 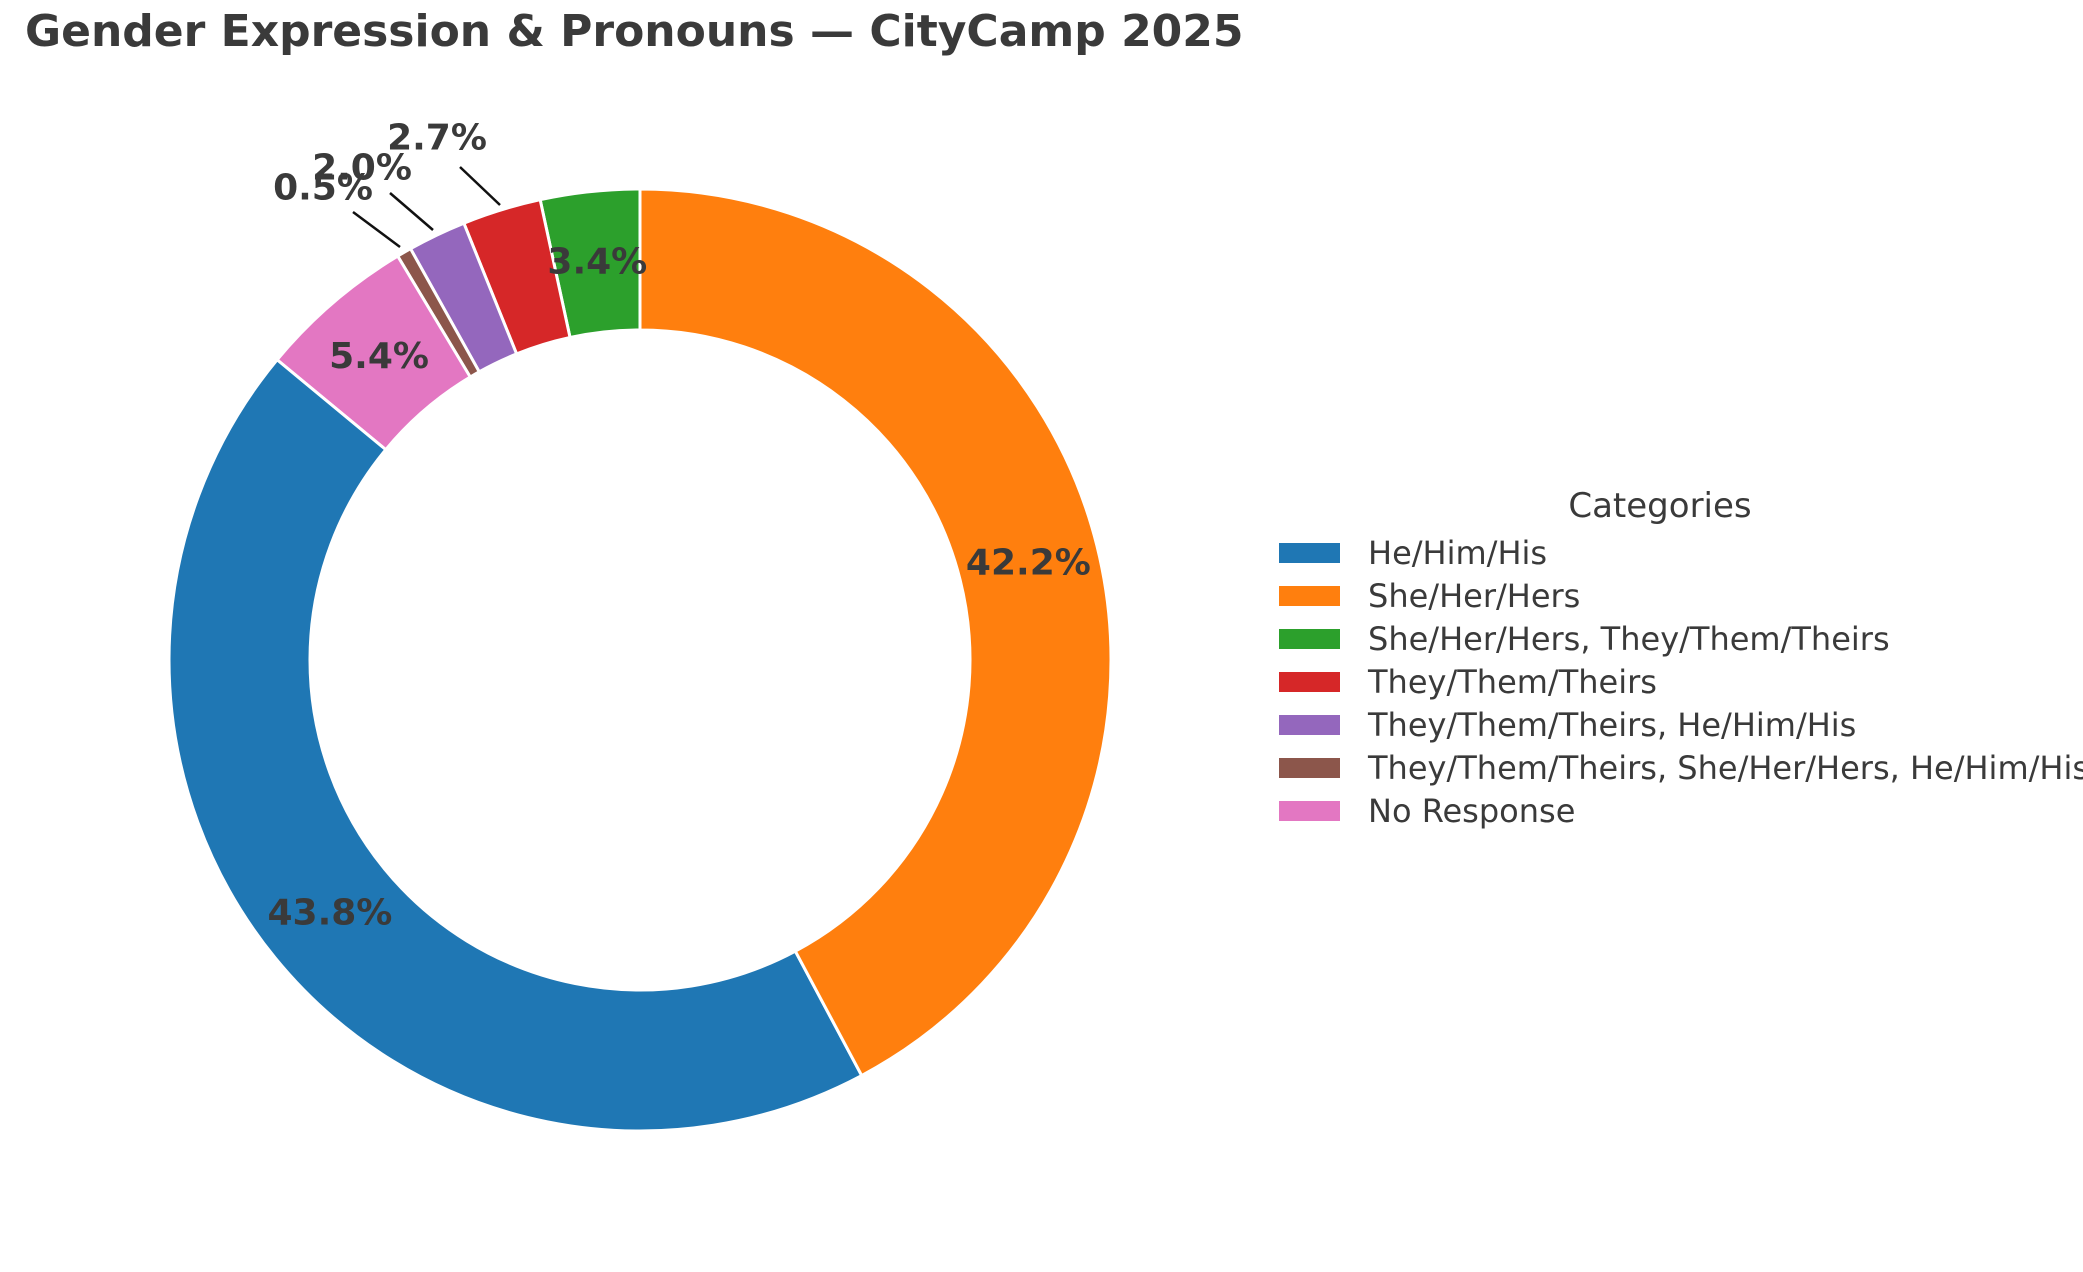 I want to click on pct-label-1: 42.2%, so click(x=1028, y=562).